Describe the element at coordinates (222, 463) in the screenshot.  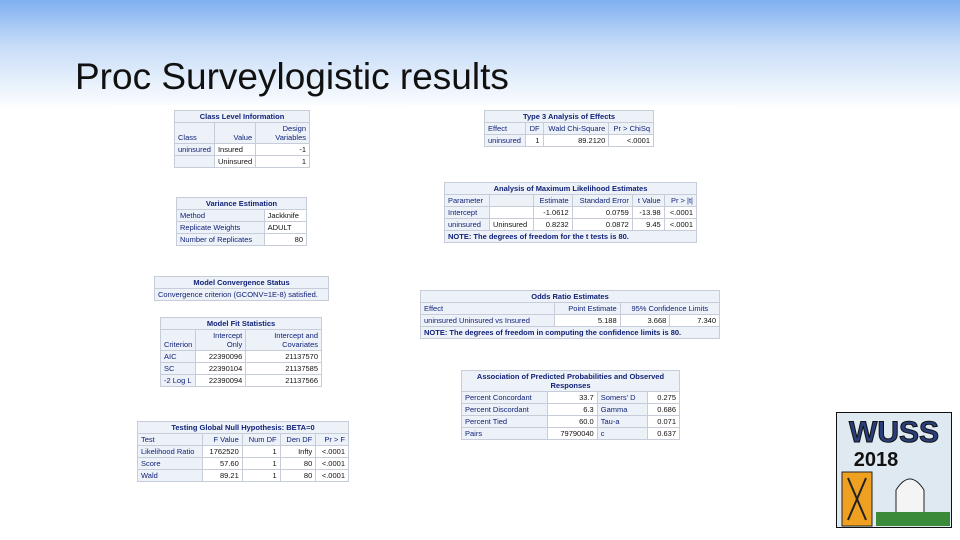
I see `table-cell: 57.60` at that location.